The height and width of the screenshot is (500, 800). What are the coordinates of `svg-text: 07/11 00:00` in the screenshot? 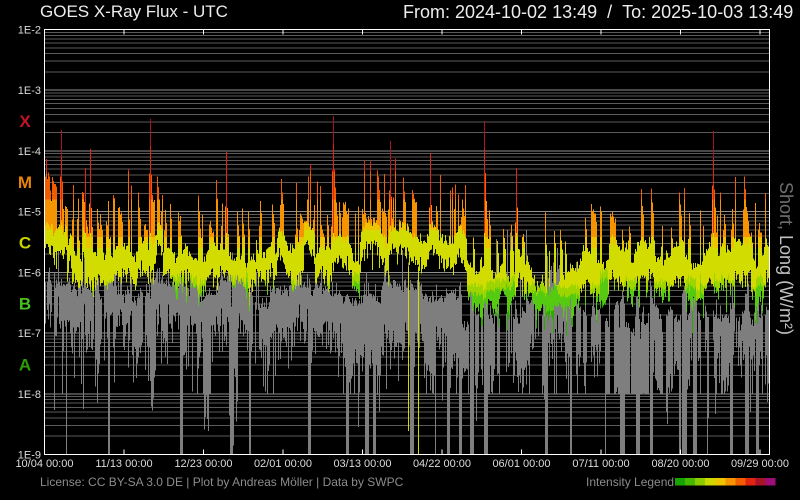 It's located at (600, 464).